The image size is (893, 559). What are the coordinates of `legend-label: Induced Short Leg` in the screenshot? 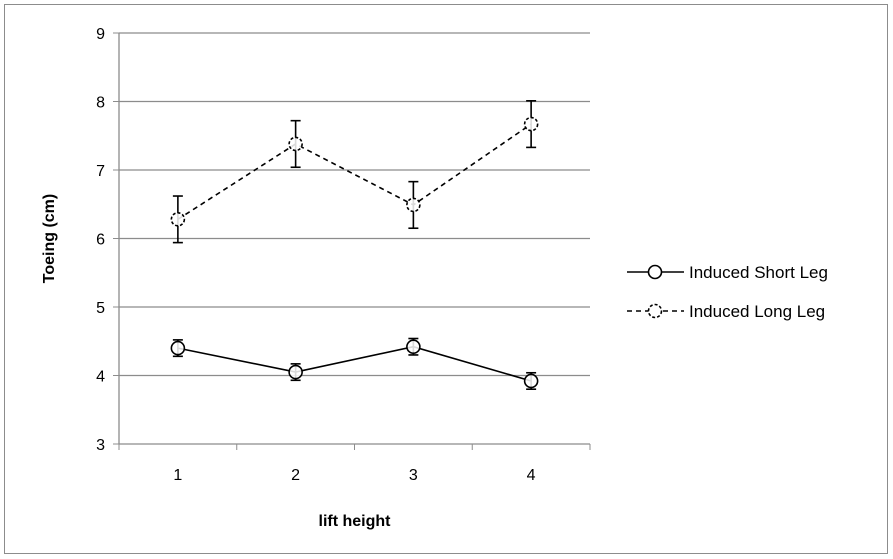 It's located at (758, 272).